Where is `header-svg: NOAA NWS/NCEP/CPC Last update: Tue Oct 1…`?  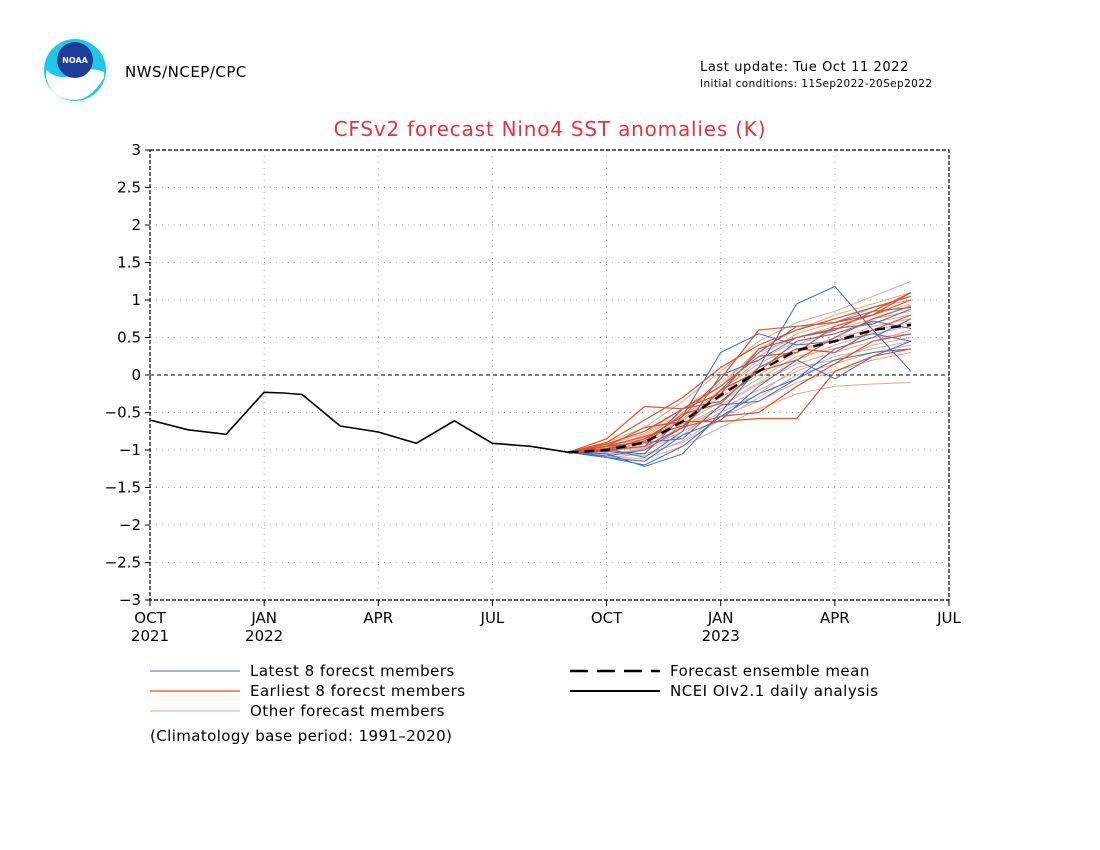 header-svg: NOAA NWS/NCEP/CPC Last update: Tue Oct 1… is located at coordinates (488, 70).